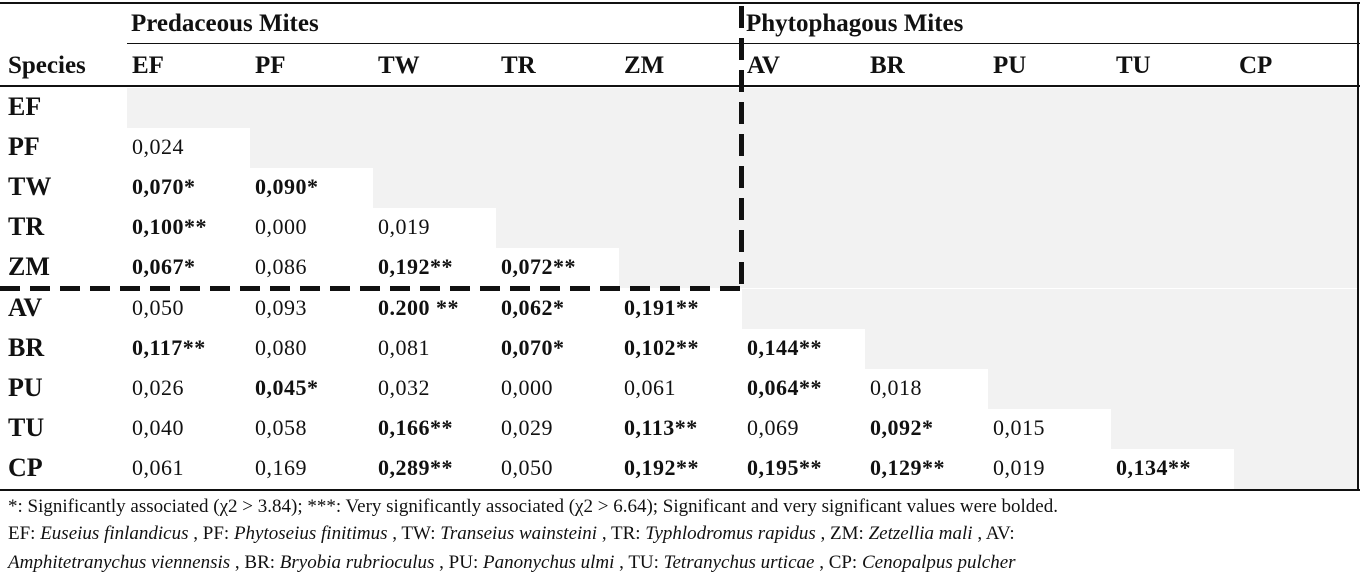 Image resolution: width=1360 pixels, height=583 pixels. What do you see at coordinates (281, 427) in the screenshot?
I see `cell-tu-pf: 0,058` at bounding box center [281, 427].